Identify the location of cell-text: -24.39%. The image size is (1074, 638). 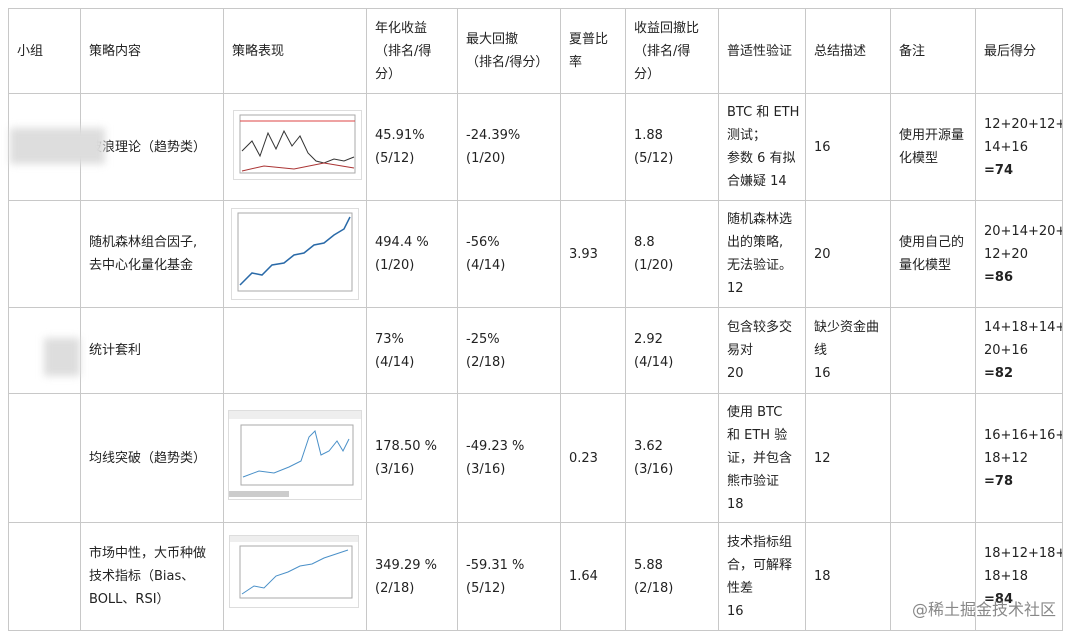
(493, 135).